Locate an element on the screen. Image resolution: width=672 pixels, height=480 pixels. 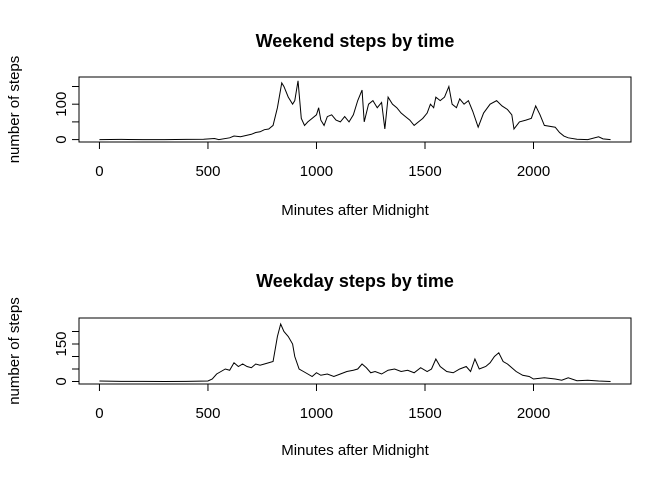
plot-box is located at coordinates (355, 351).